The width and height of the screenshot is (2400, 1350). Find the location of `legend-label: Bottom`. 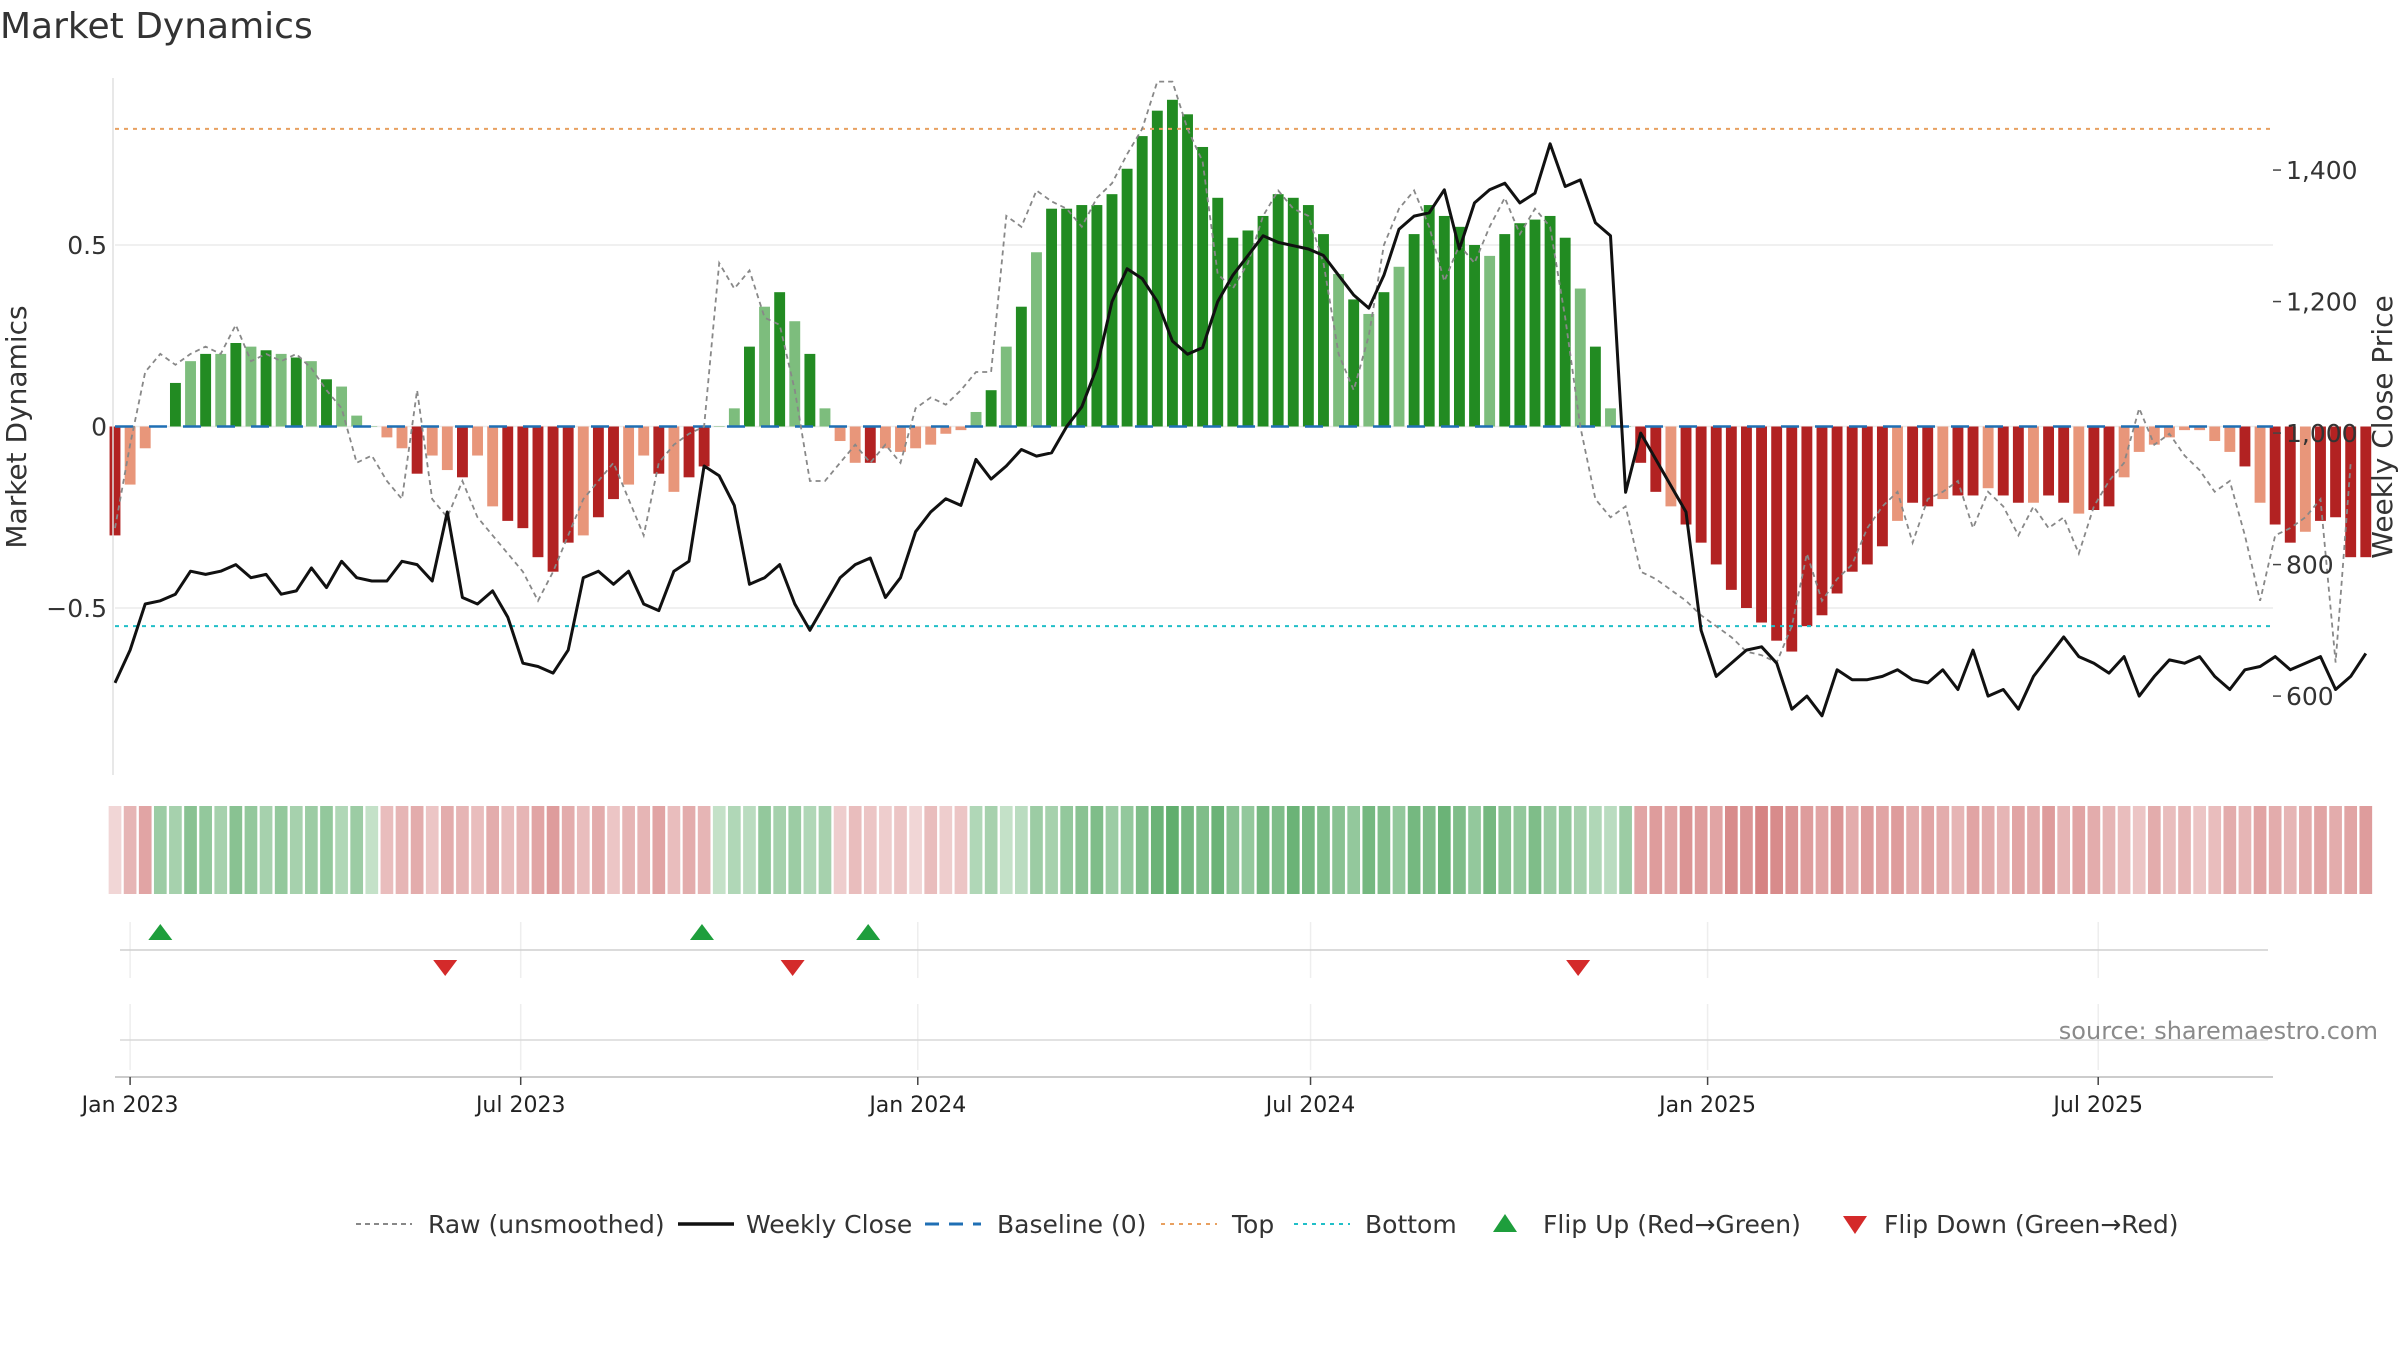

legend-label: Bottom is located at coordinates (1411, 1224).